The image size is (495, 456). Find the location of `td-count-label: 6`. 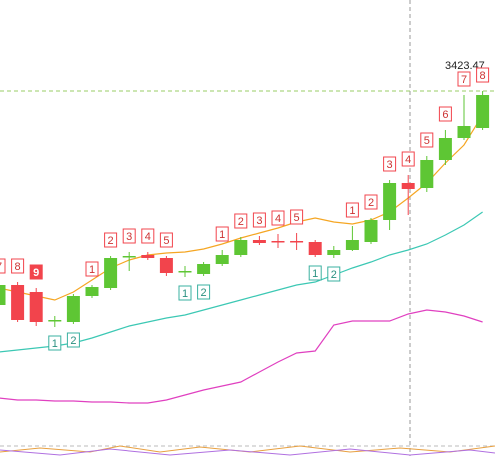

td-count-label: 6 is located at coordinates (445, 115).